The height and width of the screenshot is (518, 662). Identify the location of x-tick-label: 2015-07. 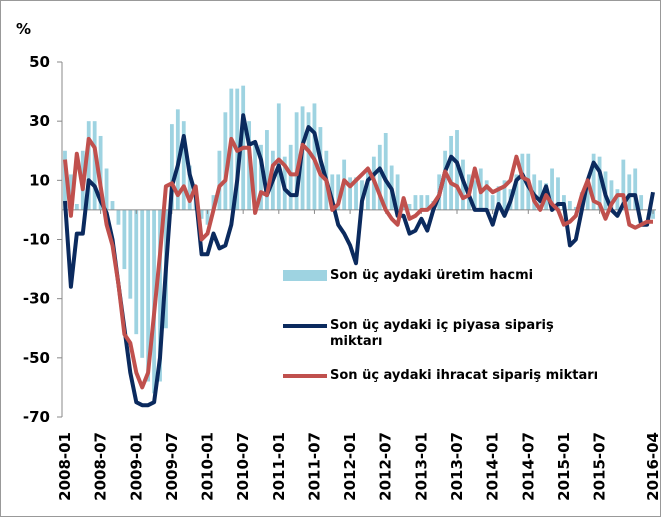
(600, 466).